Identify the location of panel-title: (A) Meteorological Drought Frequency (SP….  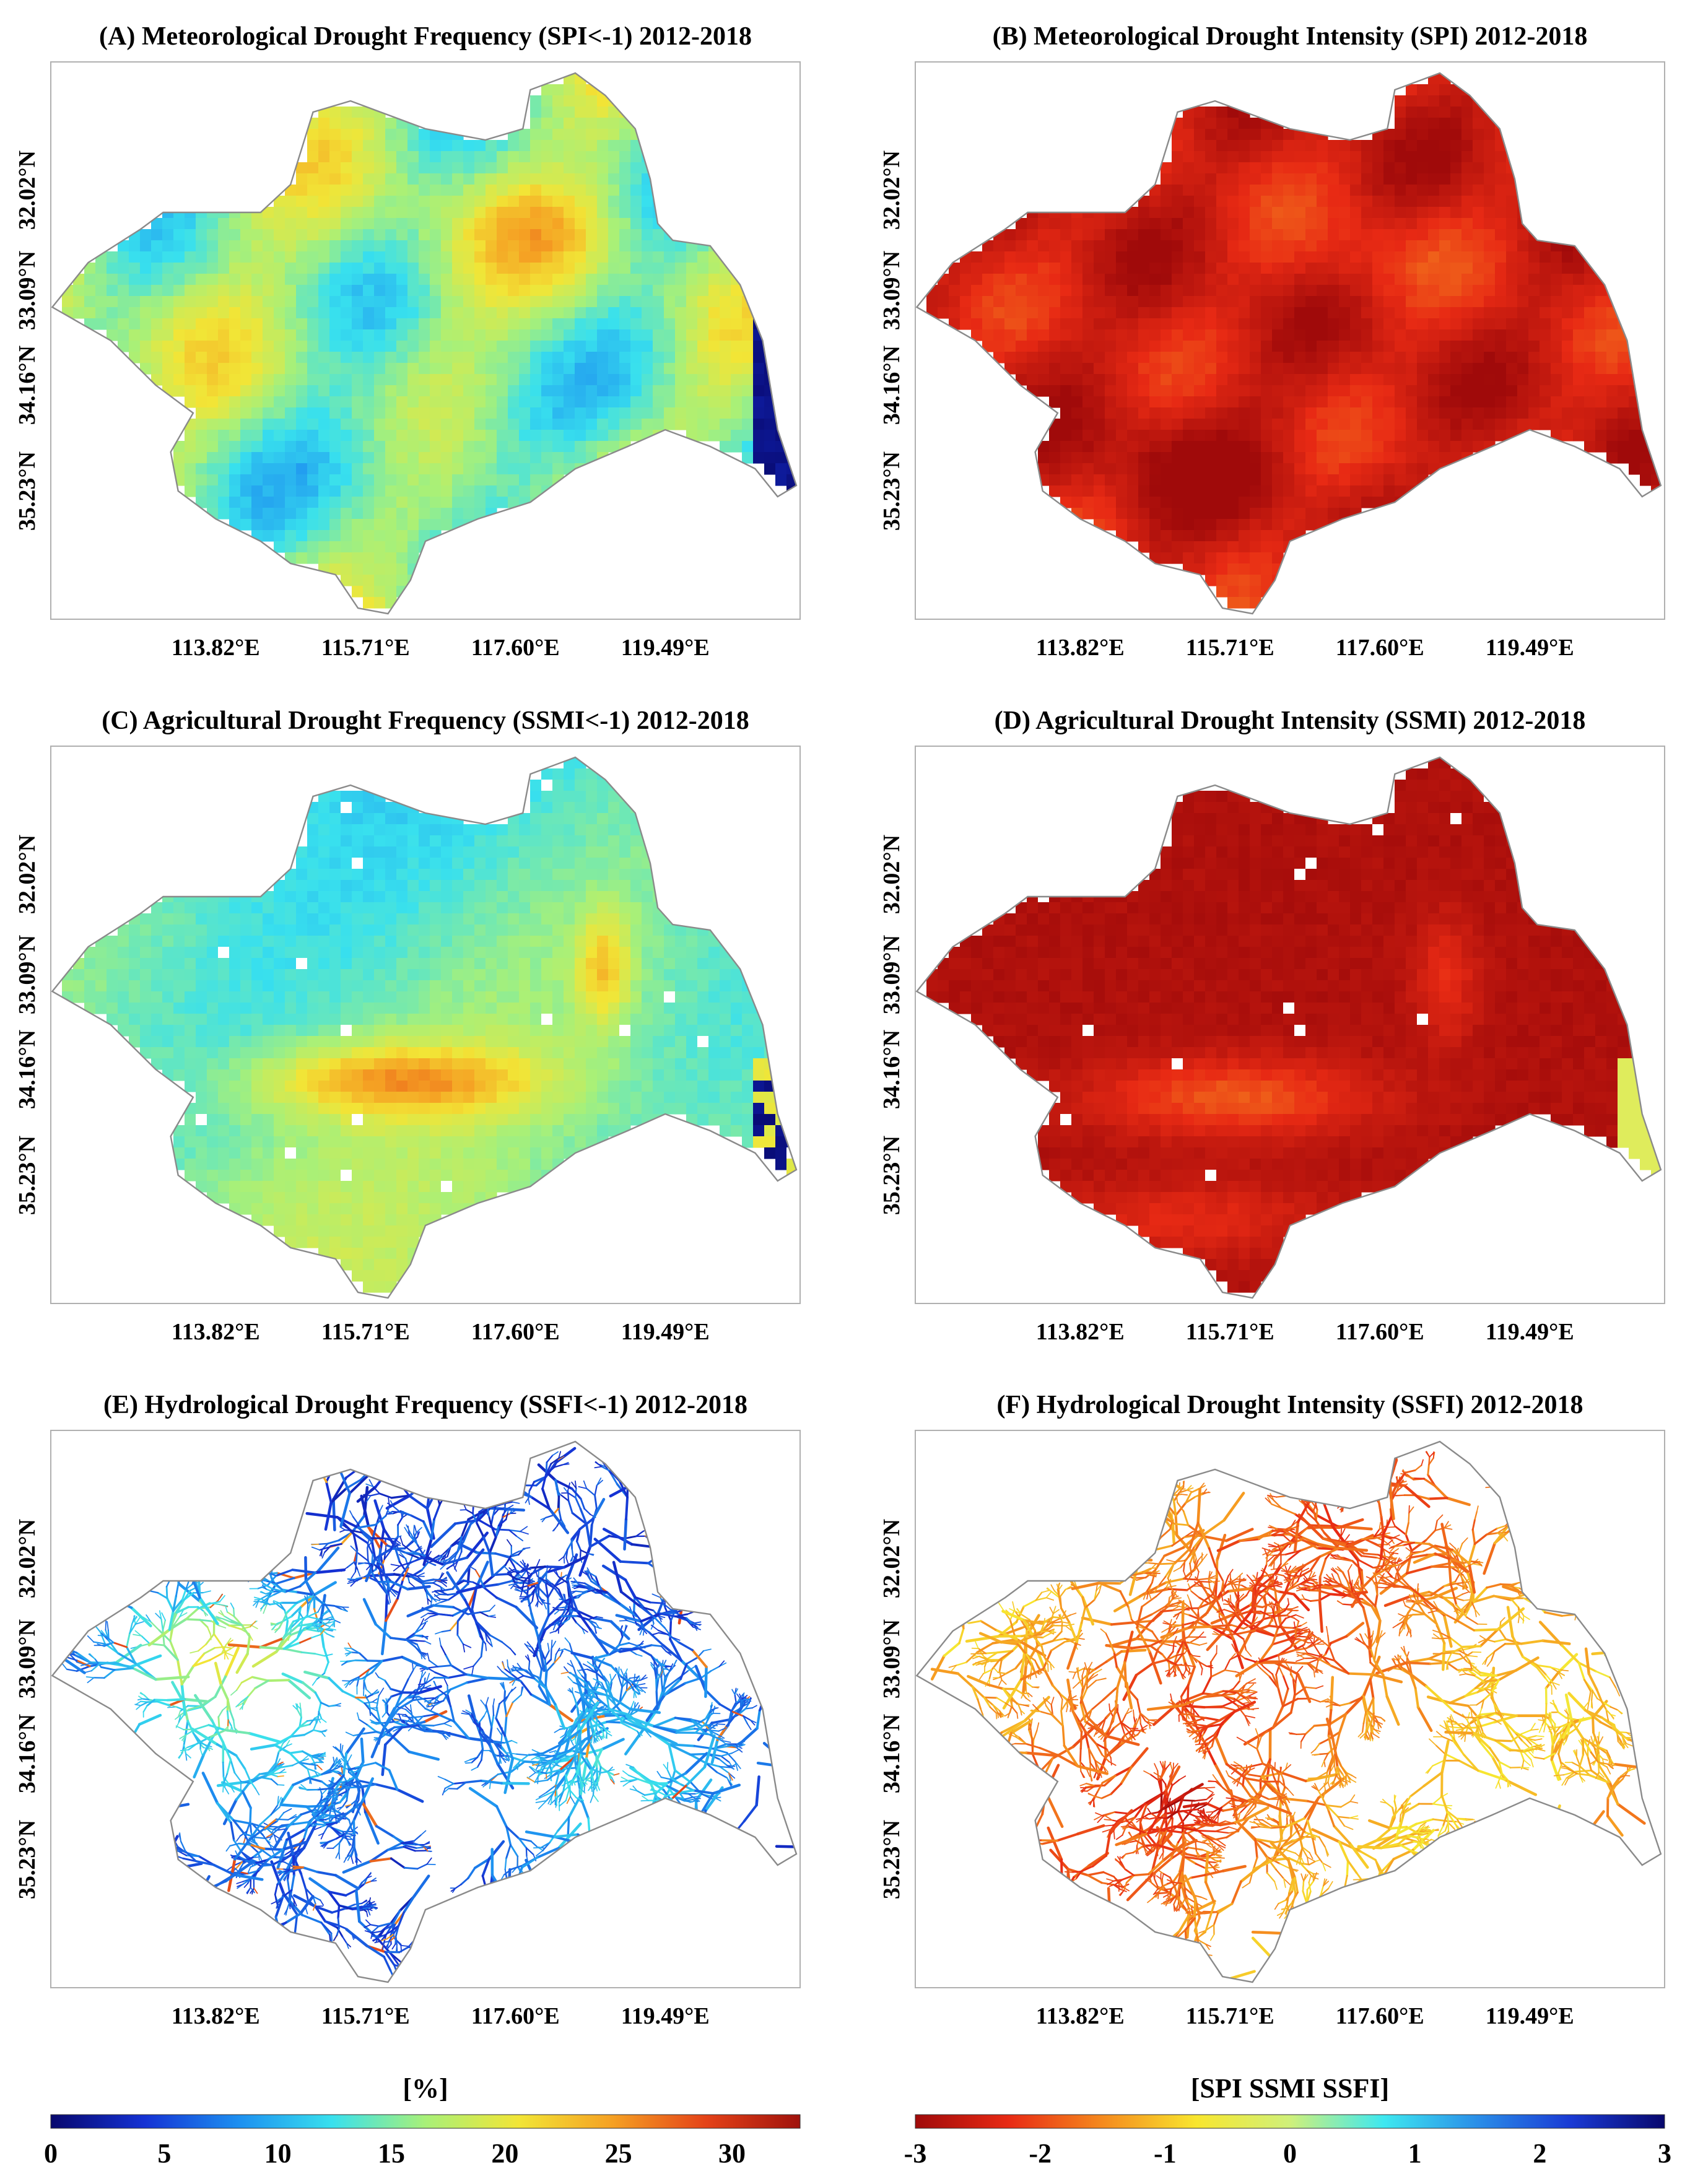
(425, 36).